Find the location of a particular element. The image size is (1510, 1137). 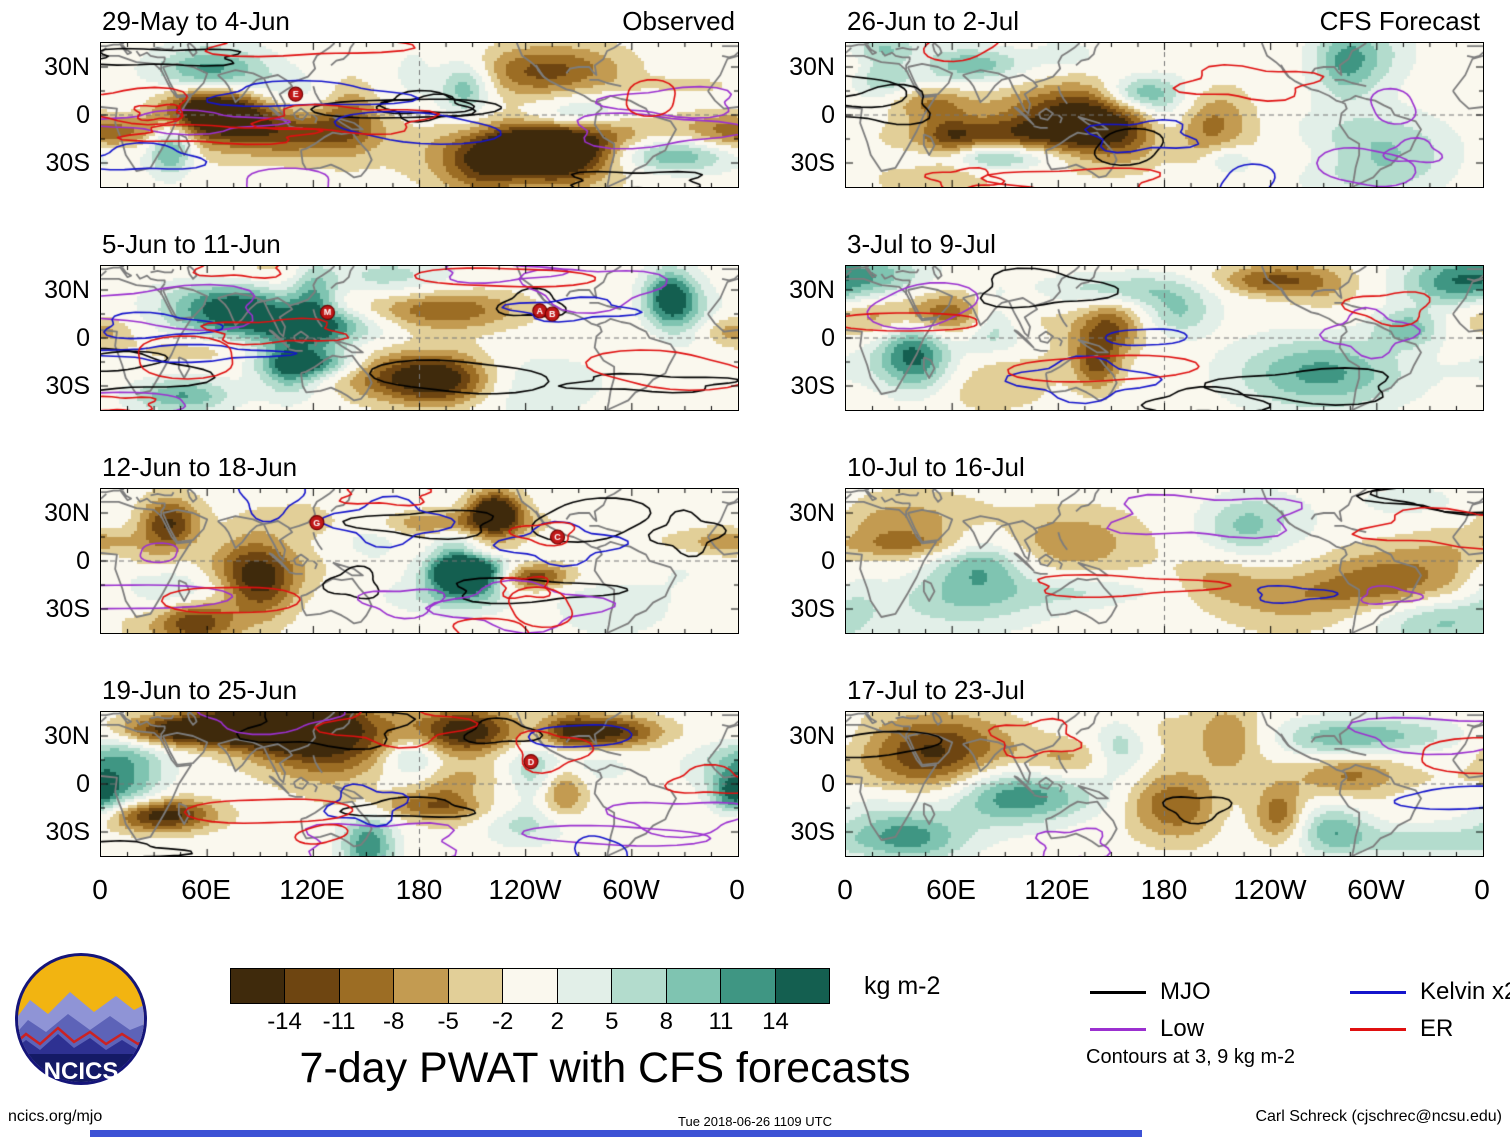

colorbar-tick-label: -11 is located at coordinates (339, 1021).